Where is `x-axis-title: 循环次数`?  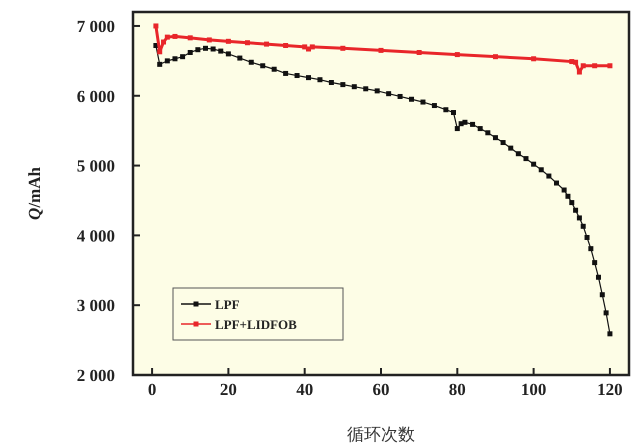 x-axis-title: 循环次数 is located at coordinates (381, 434).